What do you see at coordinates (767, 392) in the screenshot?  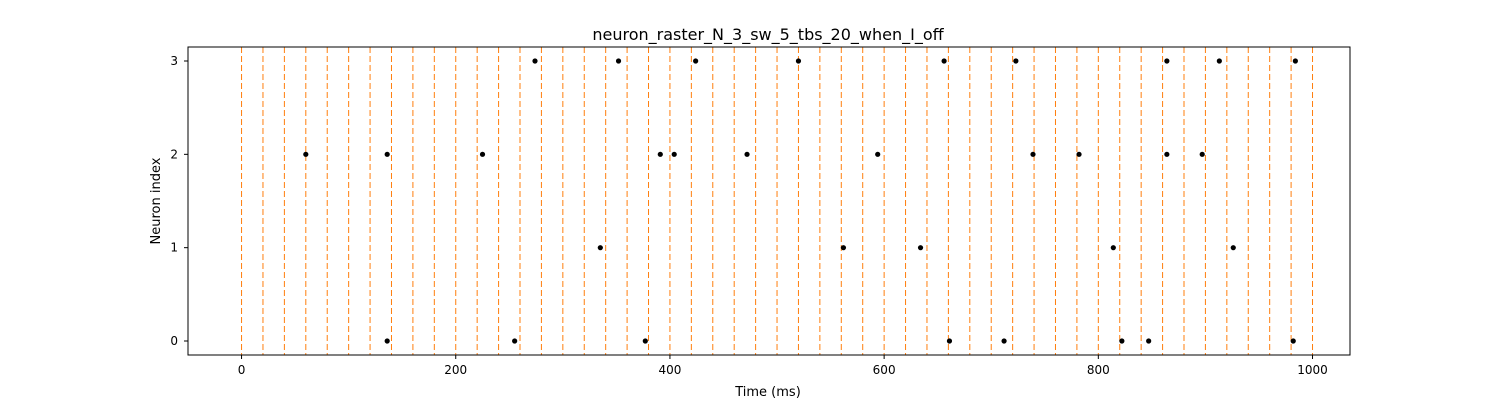 I see `x-axis-label: Time (ms)` at bounding box center [767, 392].